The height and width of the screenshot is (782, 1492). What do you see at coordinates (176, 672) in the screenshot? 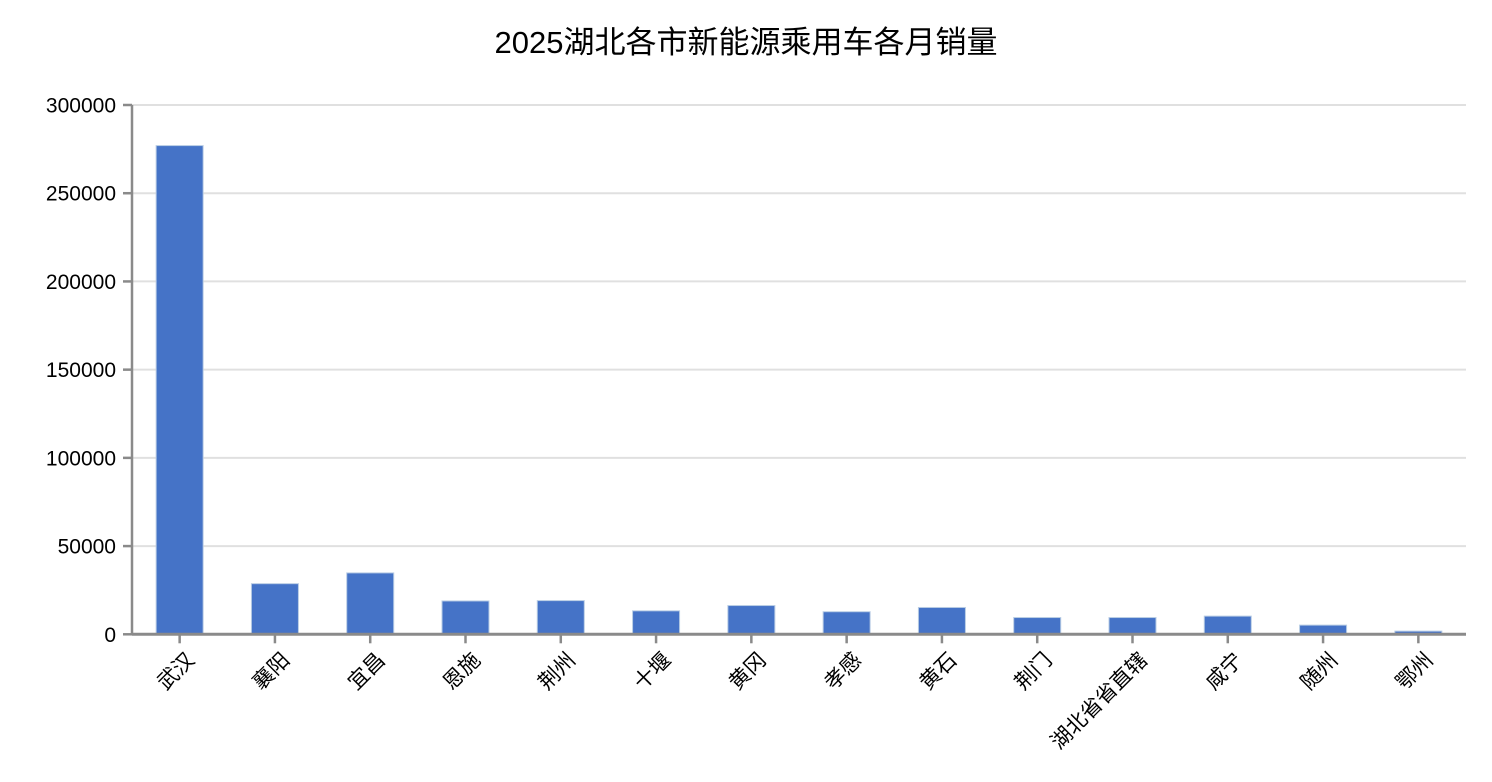
I see `x-tick-label-武汉: 武汉` at bounding box center [176, 672].